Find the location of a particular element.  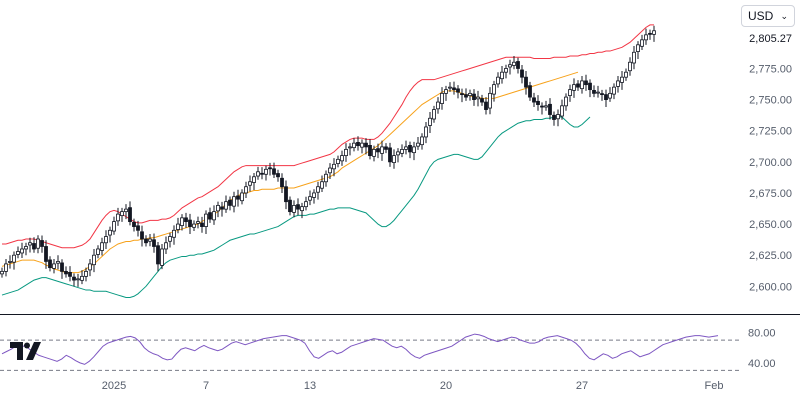

chevron-down-icon: ⌄ is located at coordinates (784, 15).